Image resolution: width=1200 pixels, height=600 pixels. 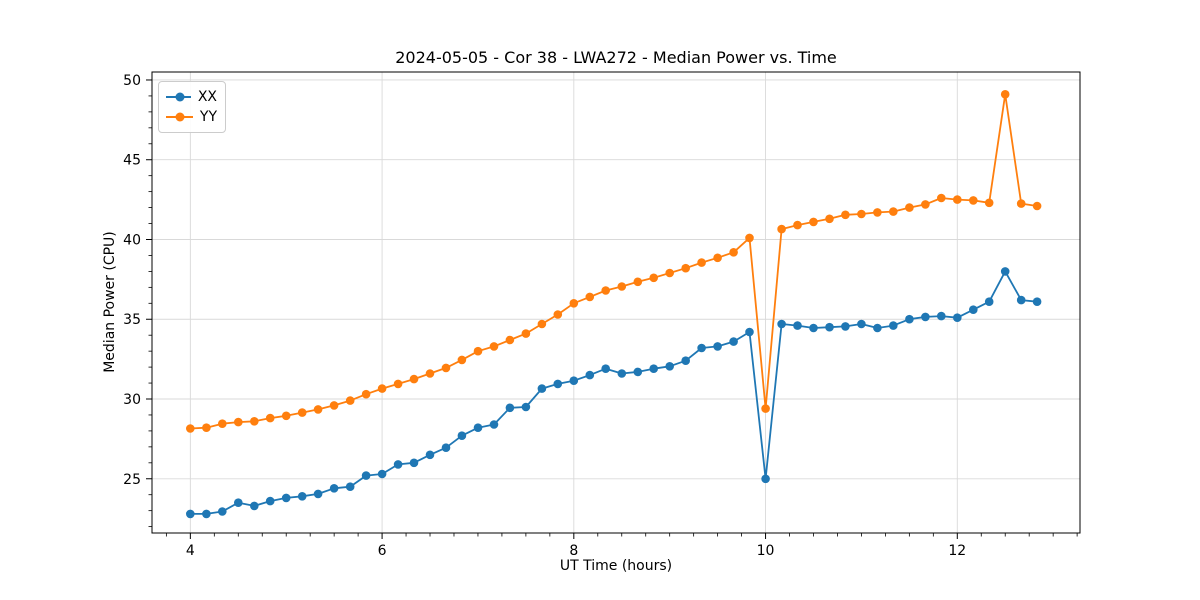 I want to click on y-tick-label: 25, so click(x=132, y=480).